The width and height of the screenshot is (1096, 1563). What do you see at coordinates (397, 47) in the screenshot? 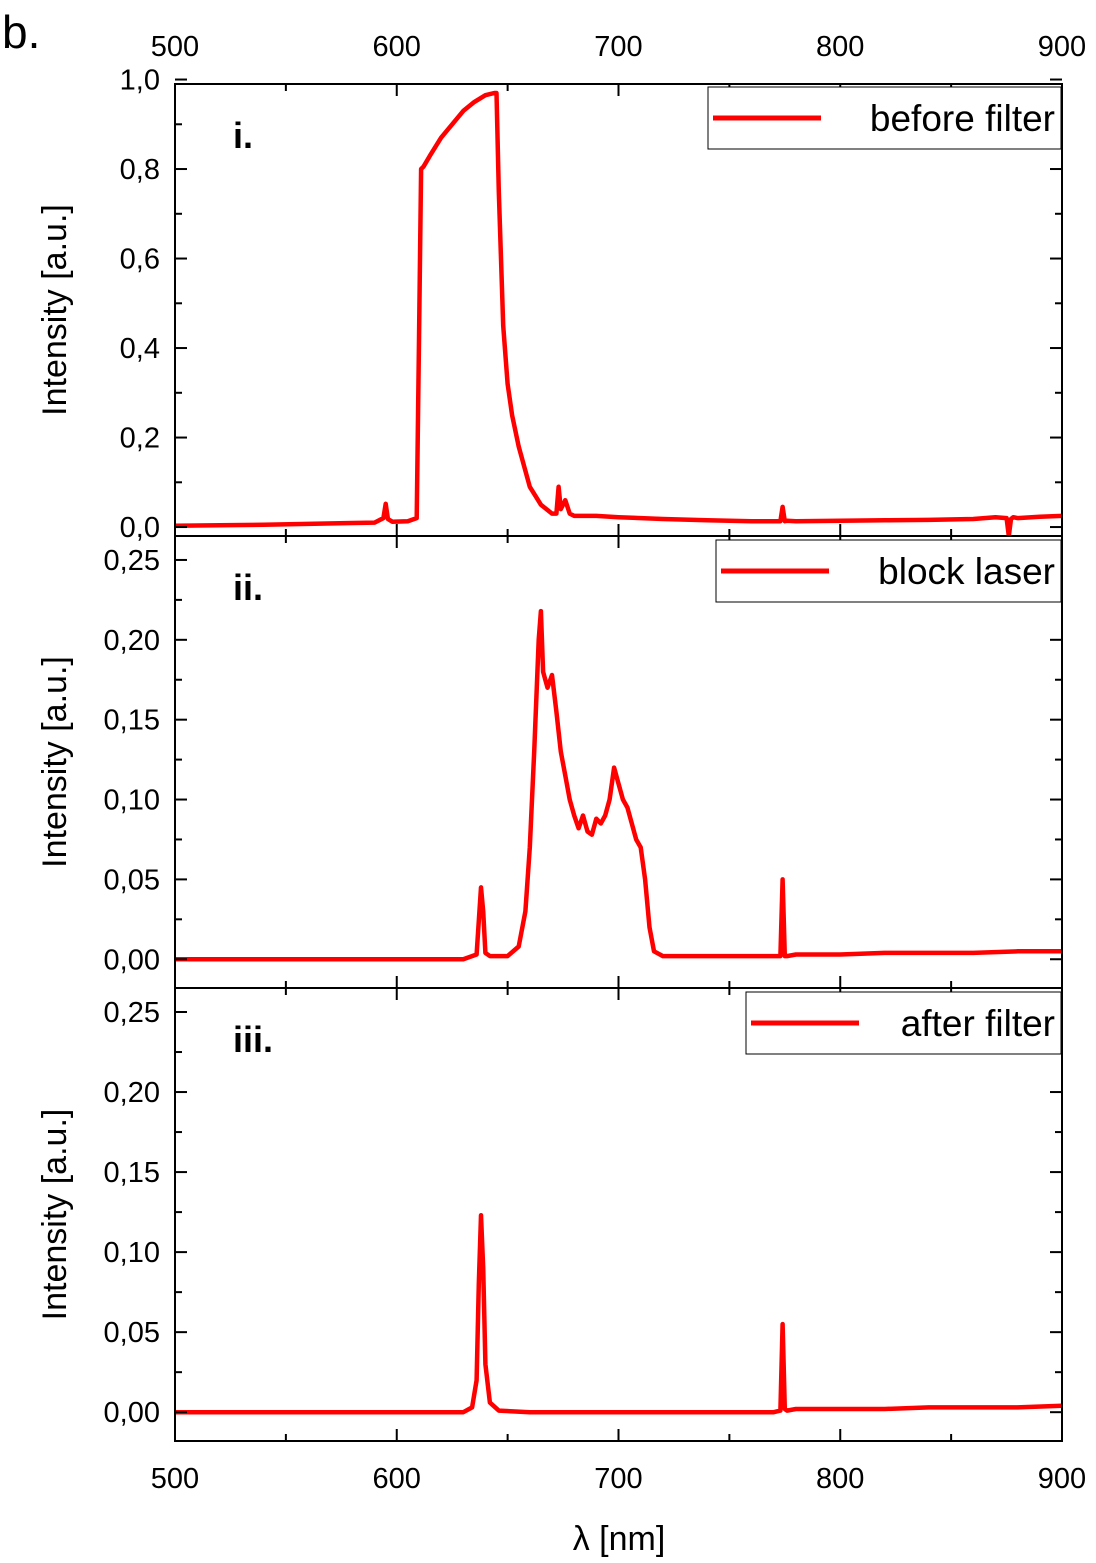
I see `x-tick-label-top: 600` at bounding box center [397, 47].